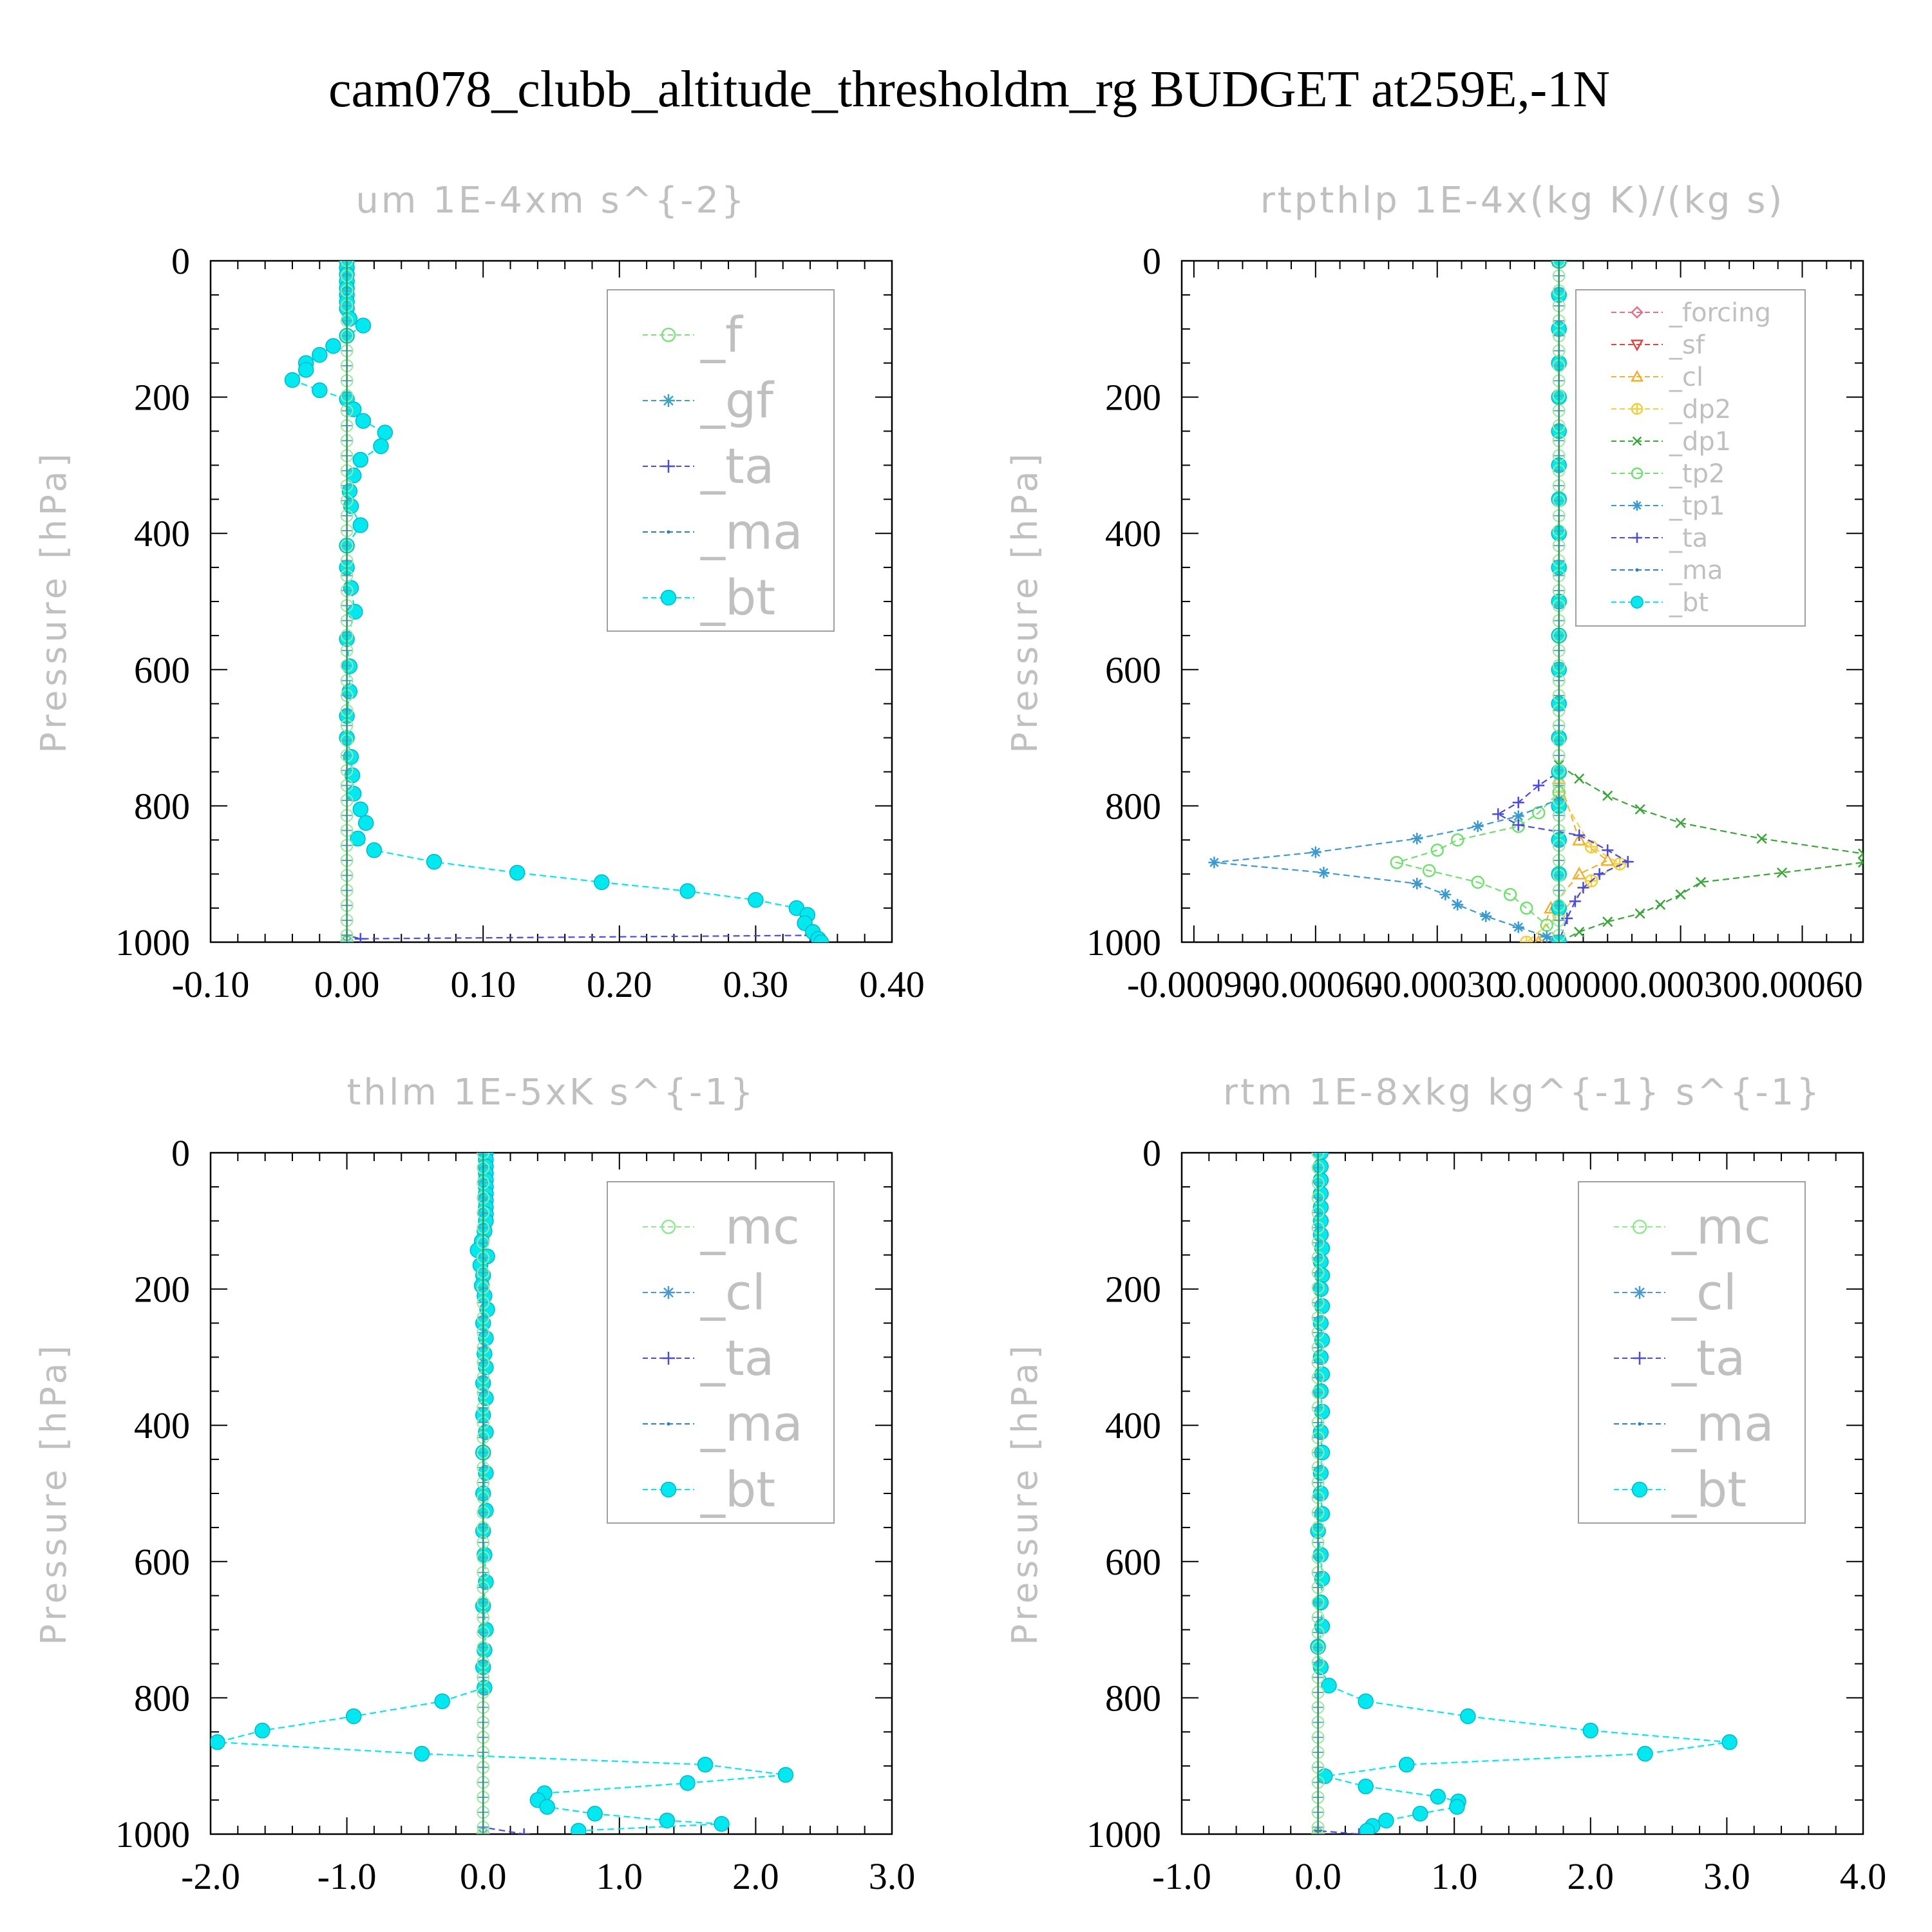 The width and height of the screenshot is (1932, 1932). Describe the element at coordinates (1720, 313) in the screenshot. I see `legend-label: _forcing` at that location.